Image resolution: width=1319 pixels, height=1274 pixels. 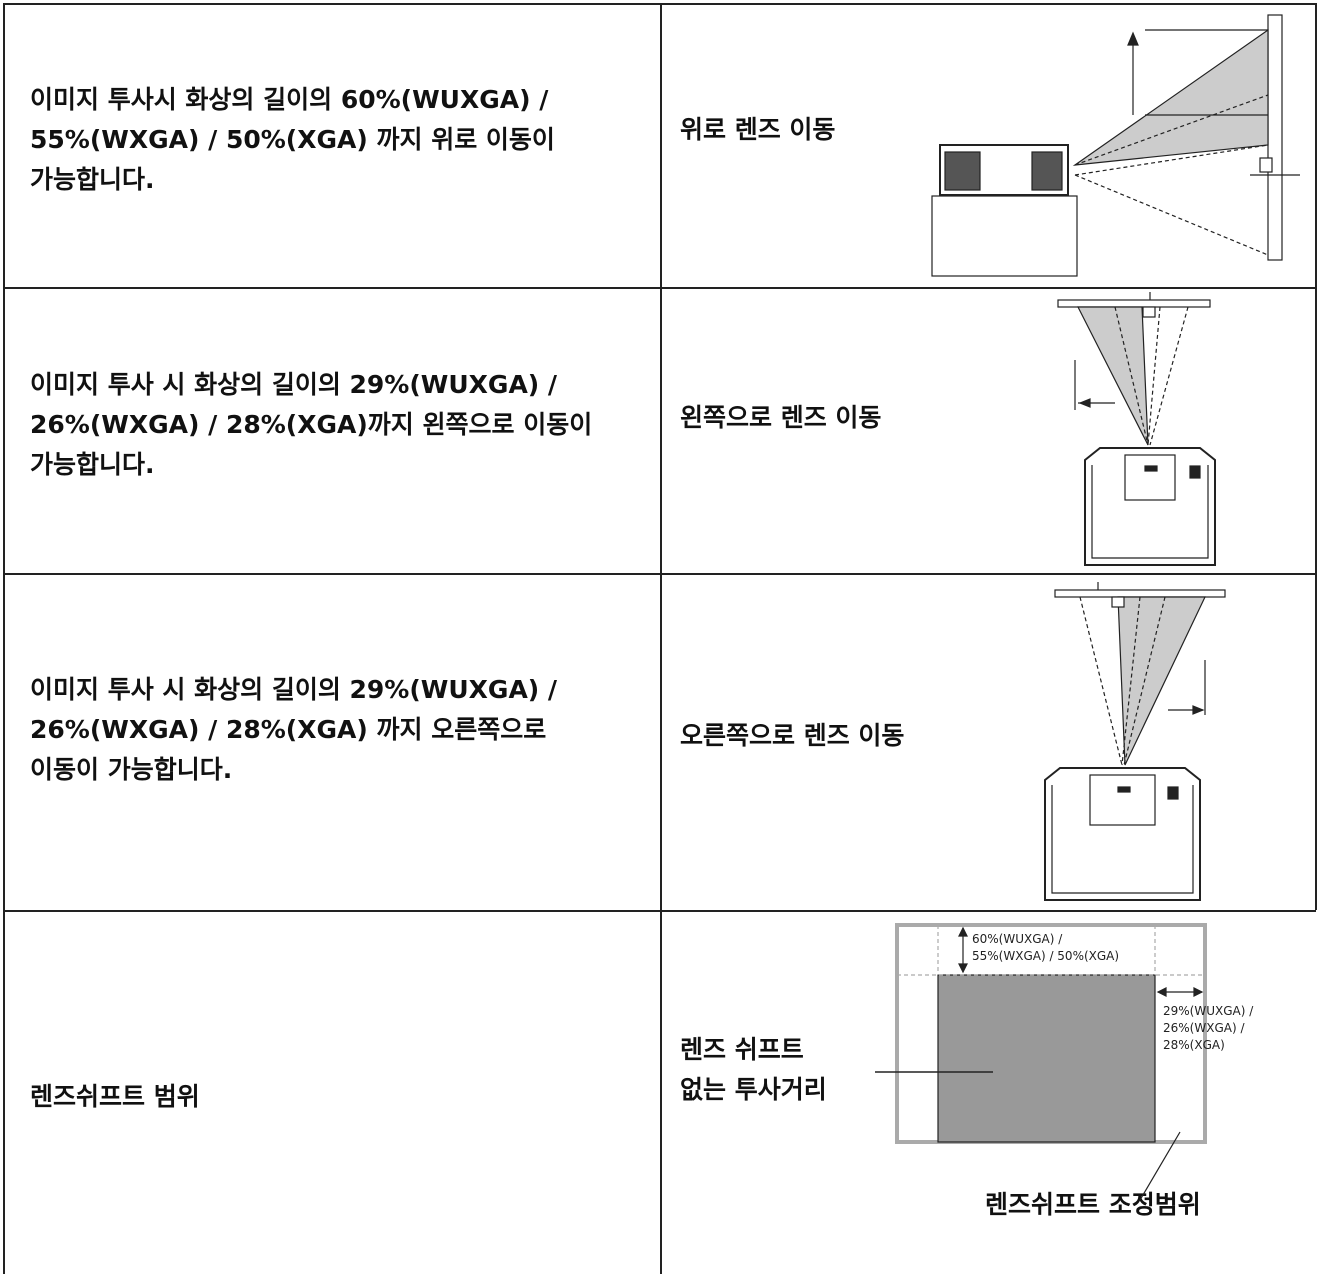 What do you see at coordinates (1194, 1045) in the screenshot?
I see `range-text: 28%(XGA)` at bounding box center [1194, 1045].